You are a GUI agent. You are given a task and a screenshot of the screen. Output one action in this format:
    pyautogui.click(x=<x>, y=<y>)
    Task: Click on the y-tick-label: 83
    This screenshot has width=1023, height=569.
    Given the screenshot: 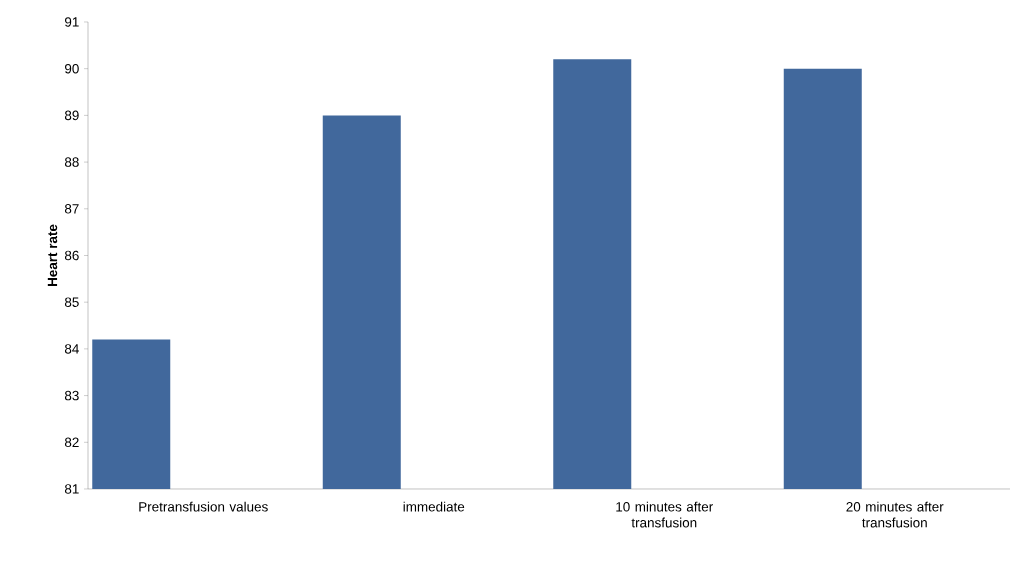 What is the action you would take?
    pyautogui.click(x=71, y=395)
    